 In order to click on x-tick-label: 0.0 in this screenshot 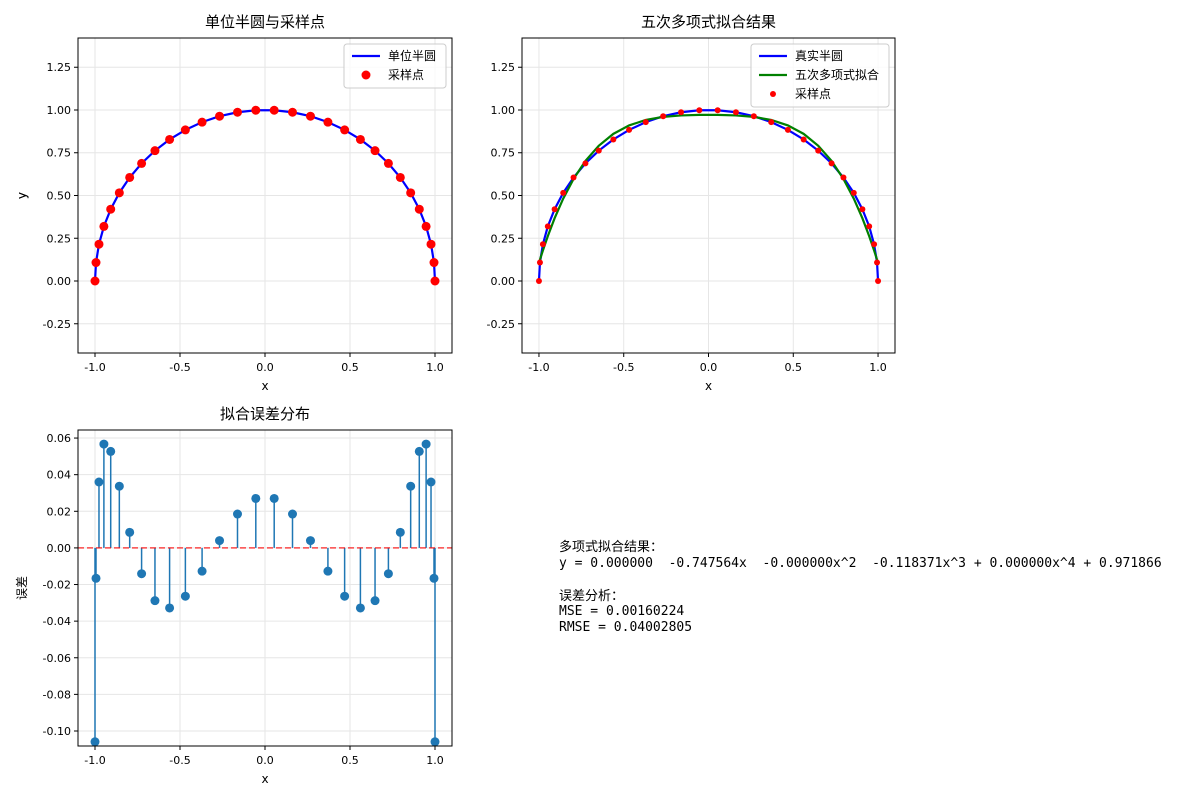, I will do `click(709, 367)`.